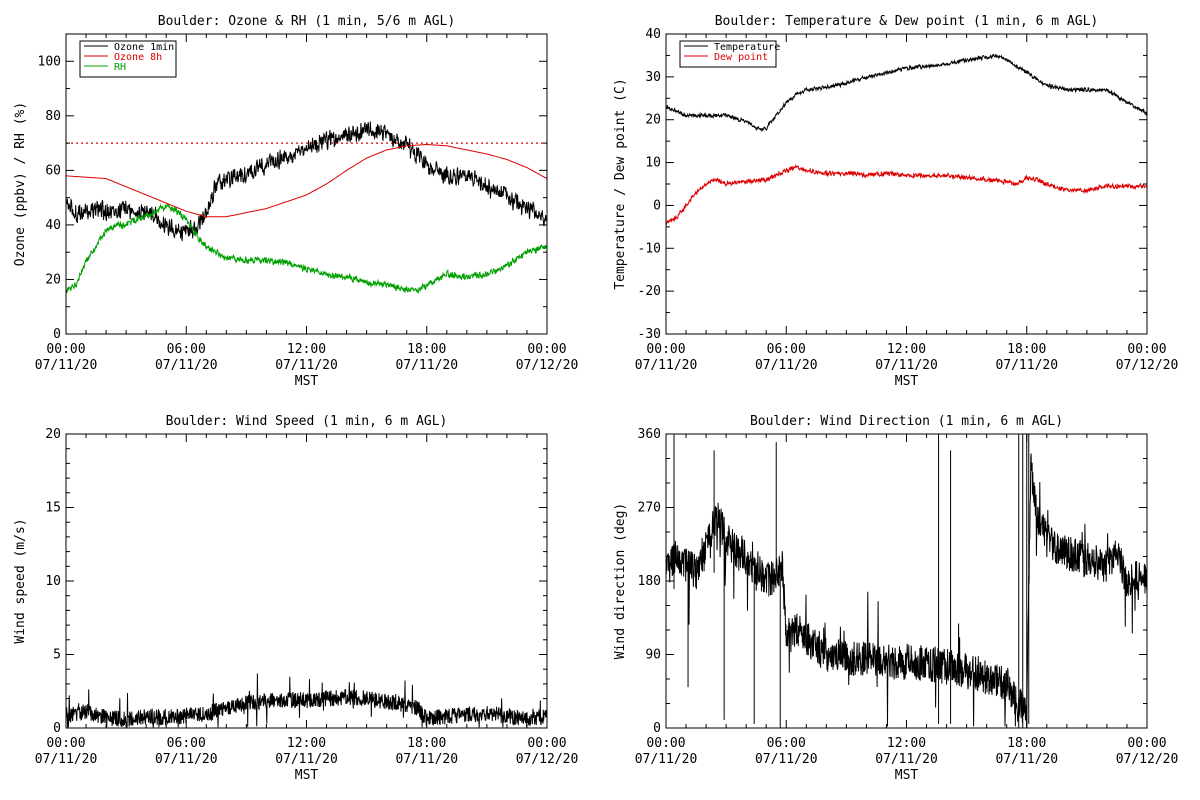  What do you see at coordinates (306, 21) in the screenshot?
I see `chart-title: Boulder: Ozone & RH (1 min, 5/6 m AGL)` at bounding box center [306, 21].